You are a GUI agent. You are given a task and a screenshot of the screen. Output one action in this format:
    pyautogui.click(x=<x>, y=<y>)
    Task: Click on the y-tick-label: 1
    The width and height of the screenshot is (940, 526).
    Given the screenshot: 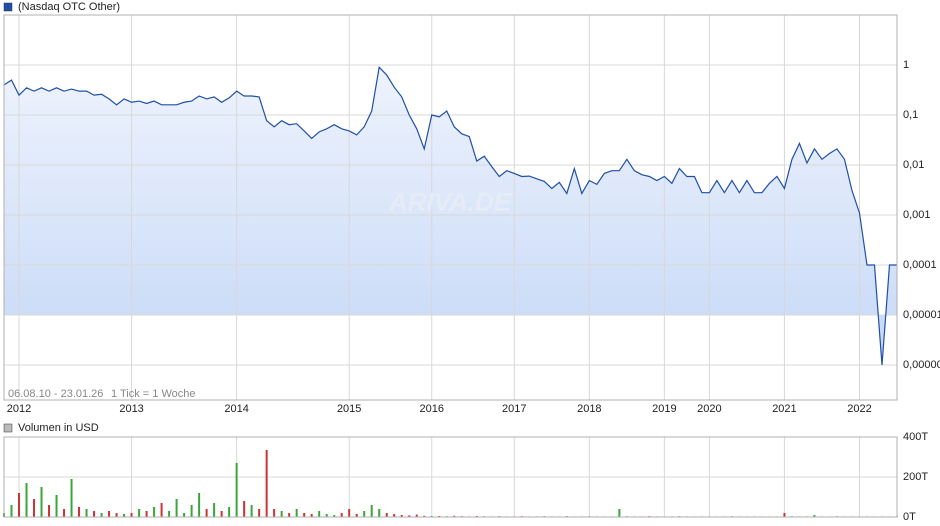 What is the action you would take?
    pyautogui.click(x=906, y=65)
    